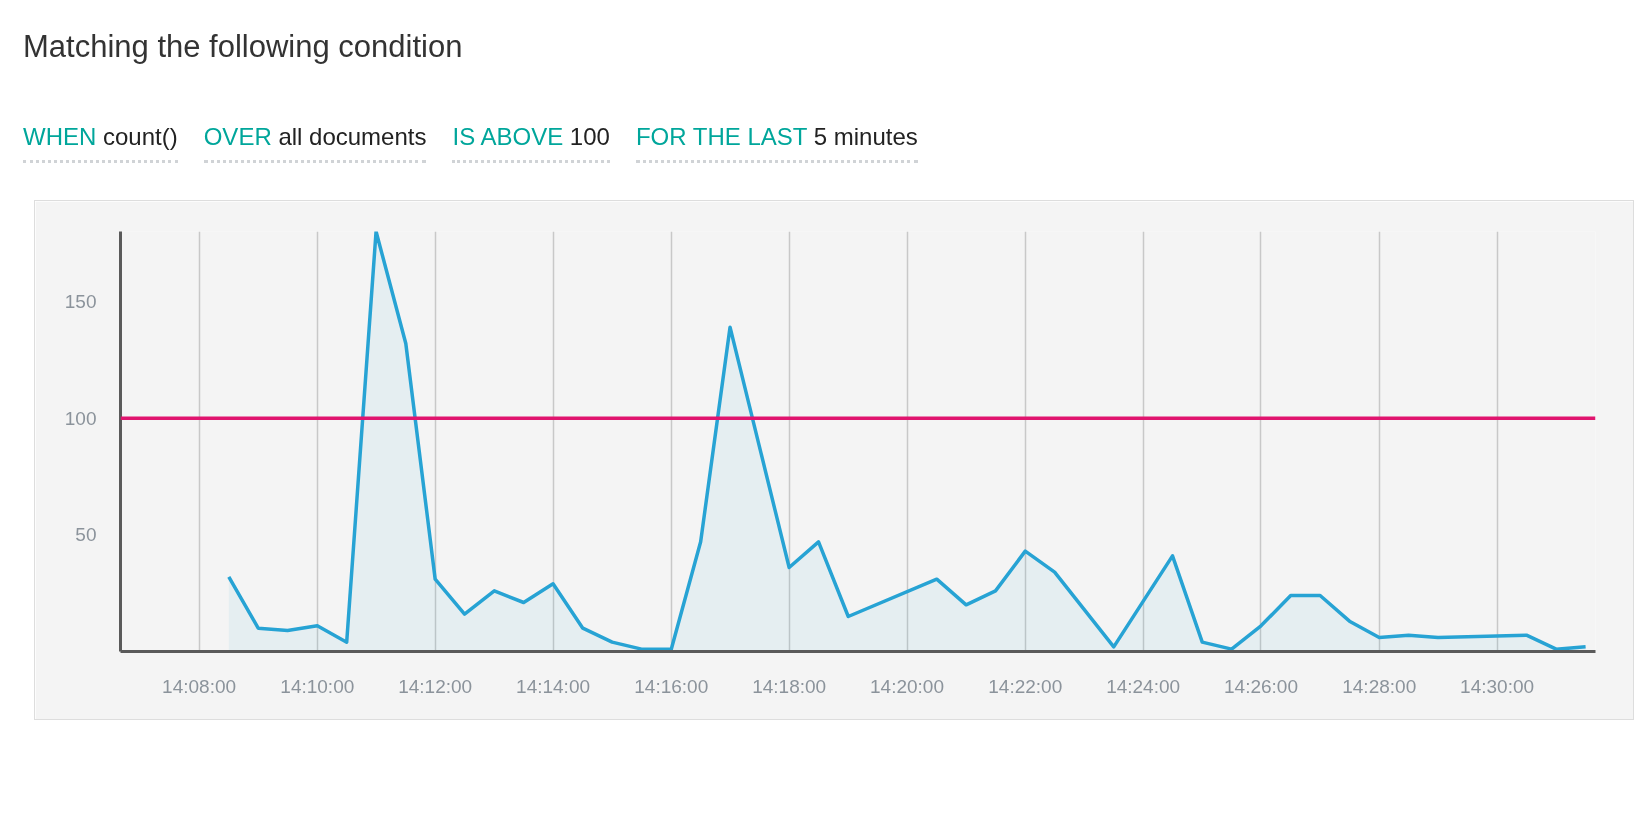  Describe the element at coordinates (243, 47) in the screenshot. I see `chart-title: Matching the following condition` at that location.